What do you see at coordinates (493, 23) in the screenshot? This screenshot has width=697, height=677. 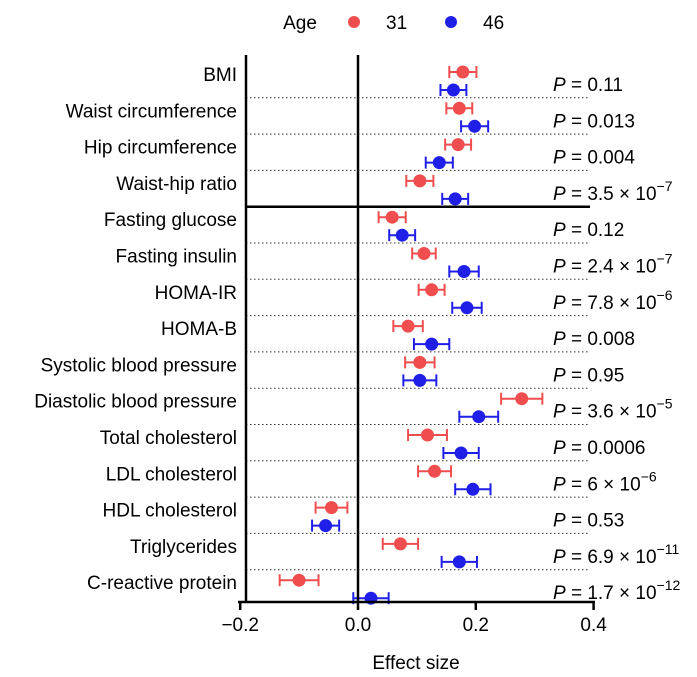 I see `legend-label-46: 46` at bounding box center [493, 23].